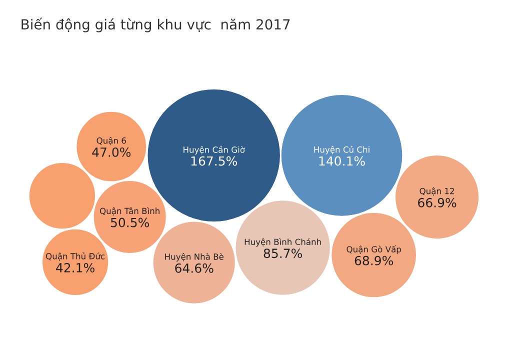 This screenshot has width=508, height=357. What do you see at coordinates (342, 161) in the screenshot?
I see `data-label: 140.1%` at bounding box center [342, 161].